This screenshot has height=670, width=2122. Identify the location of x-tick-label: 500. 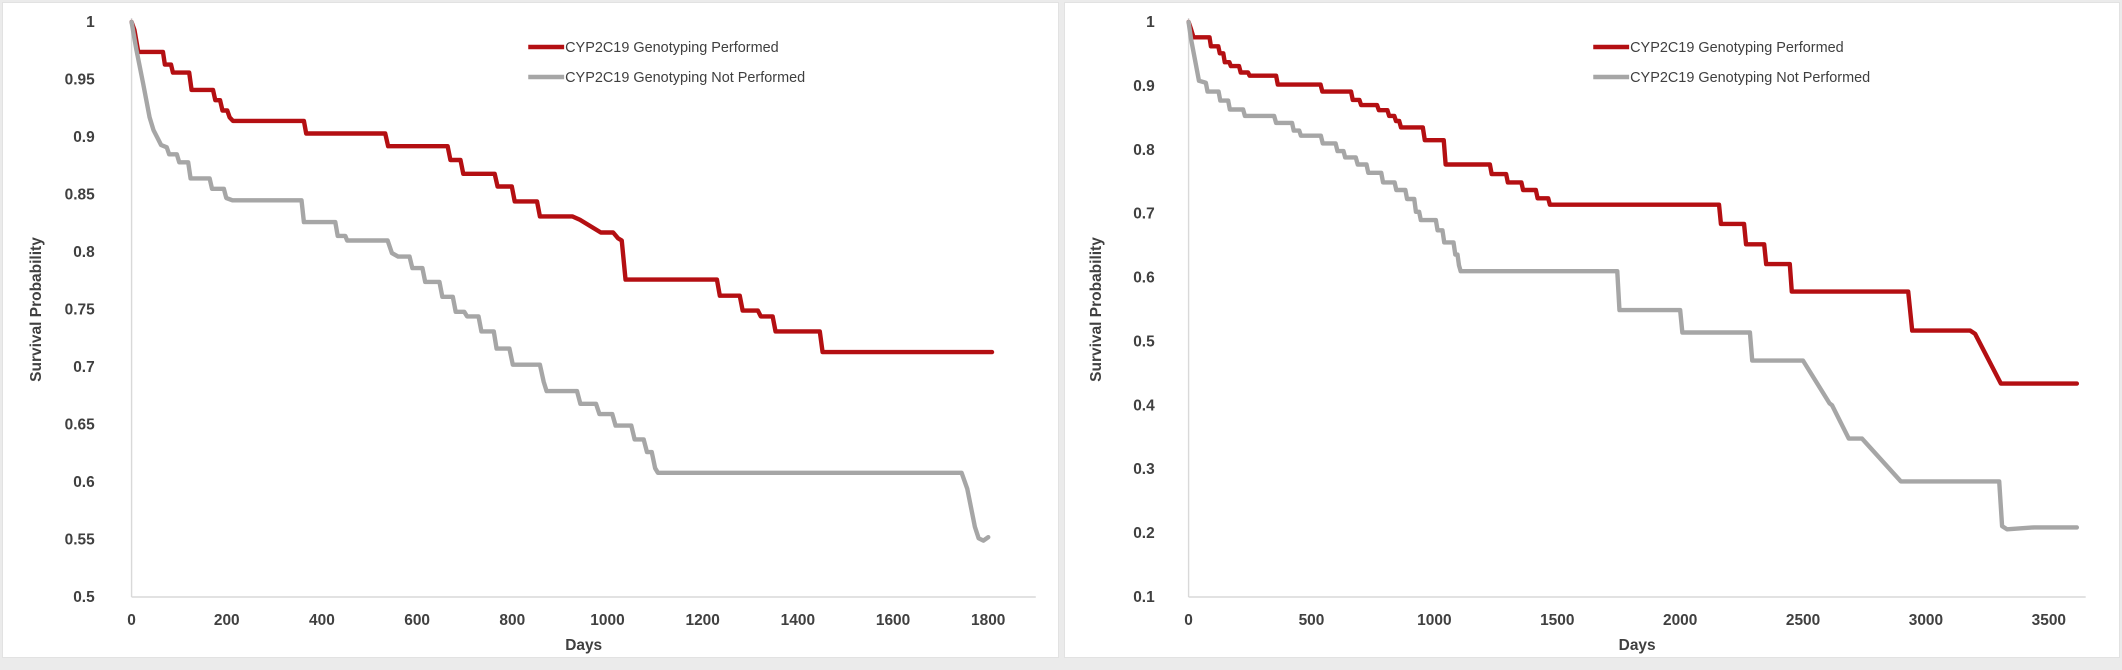
(1311, 620).